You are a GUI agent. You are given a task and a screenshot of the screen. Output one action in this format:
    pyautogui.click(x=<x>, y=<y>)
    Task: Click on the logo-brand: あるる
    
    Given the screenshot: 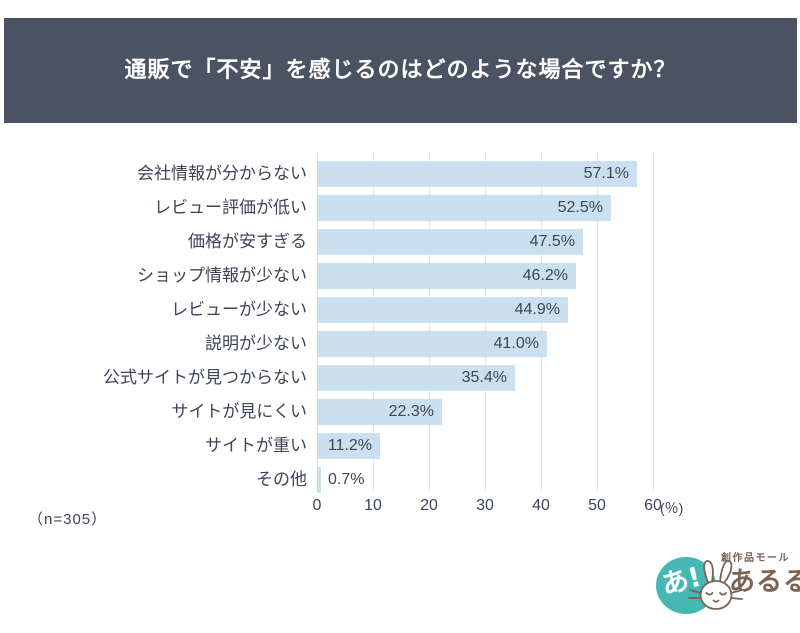 What is the action you would take?
    pyautogui.click(x=764, y=581)
    